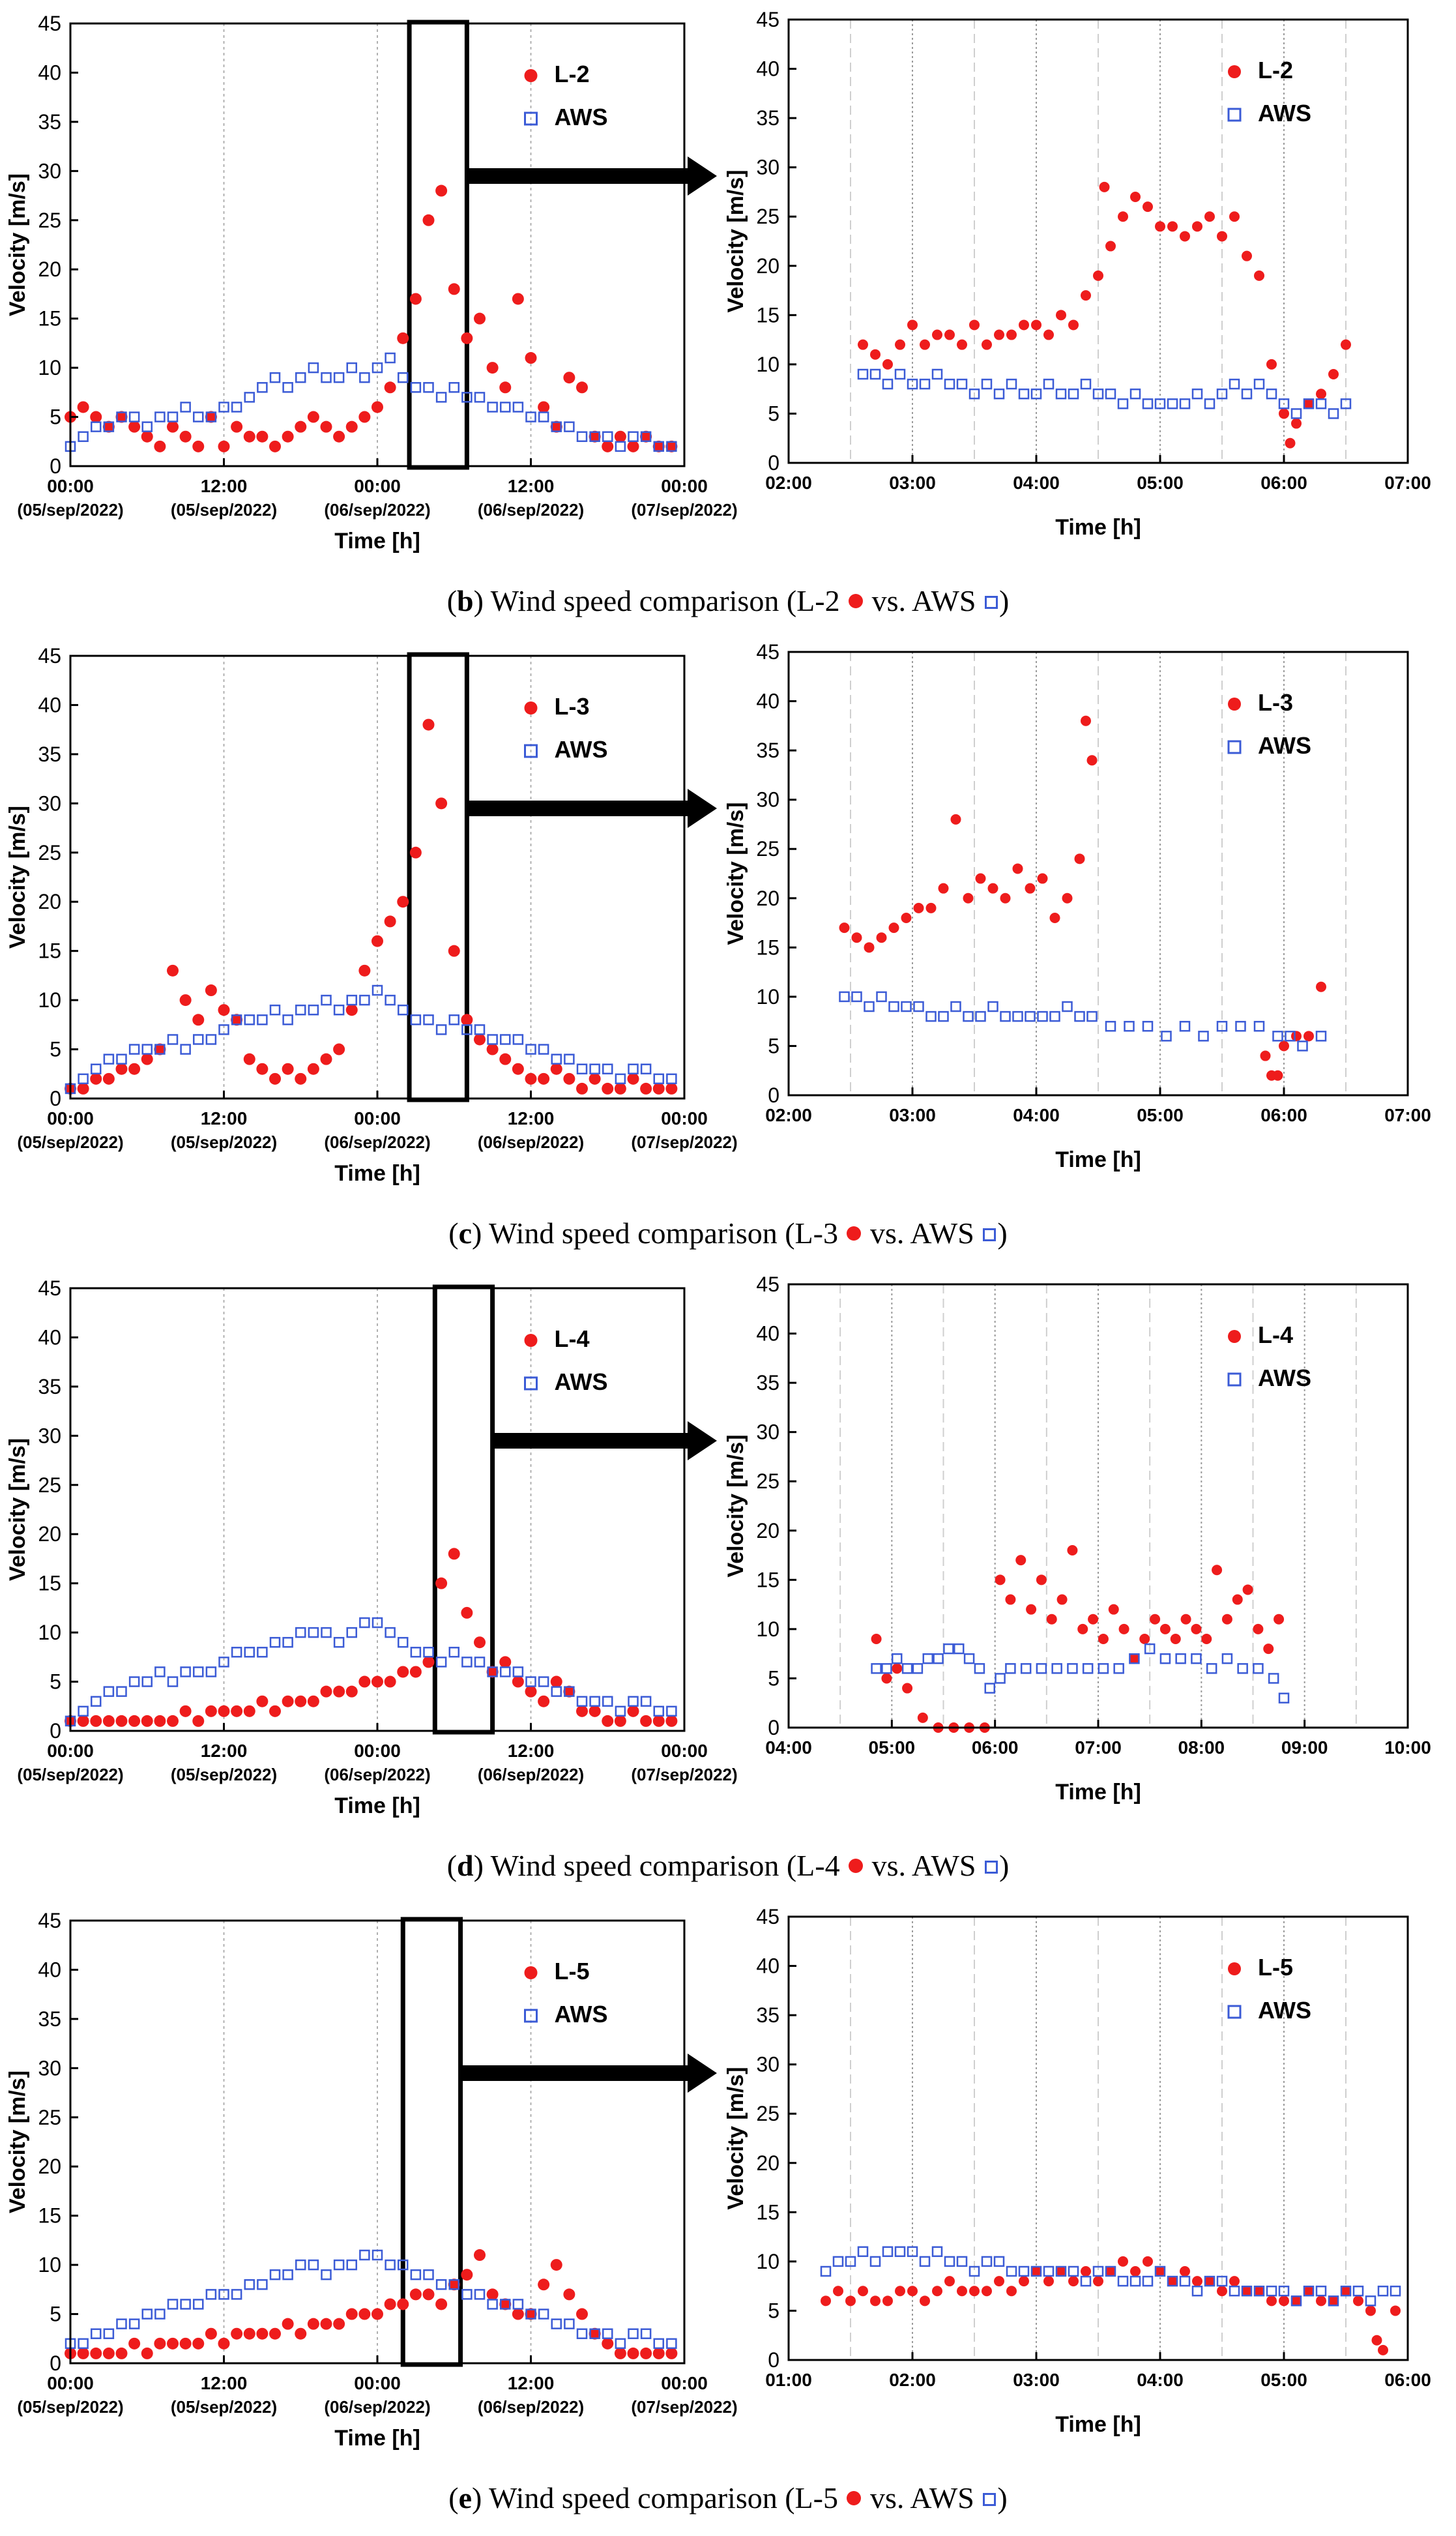  I want to click on y-tick-label: 45, so click(50, 656).